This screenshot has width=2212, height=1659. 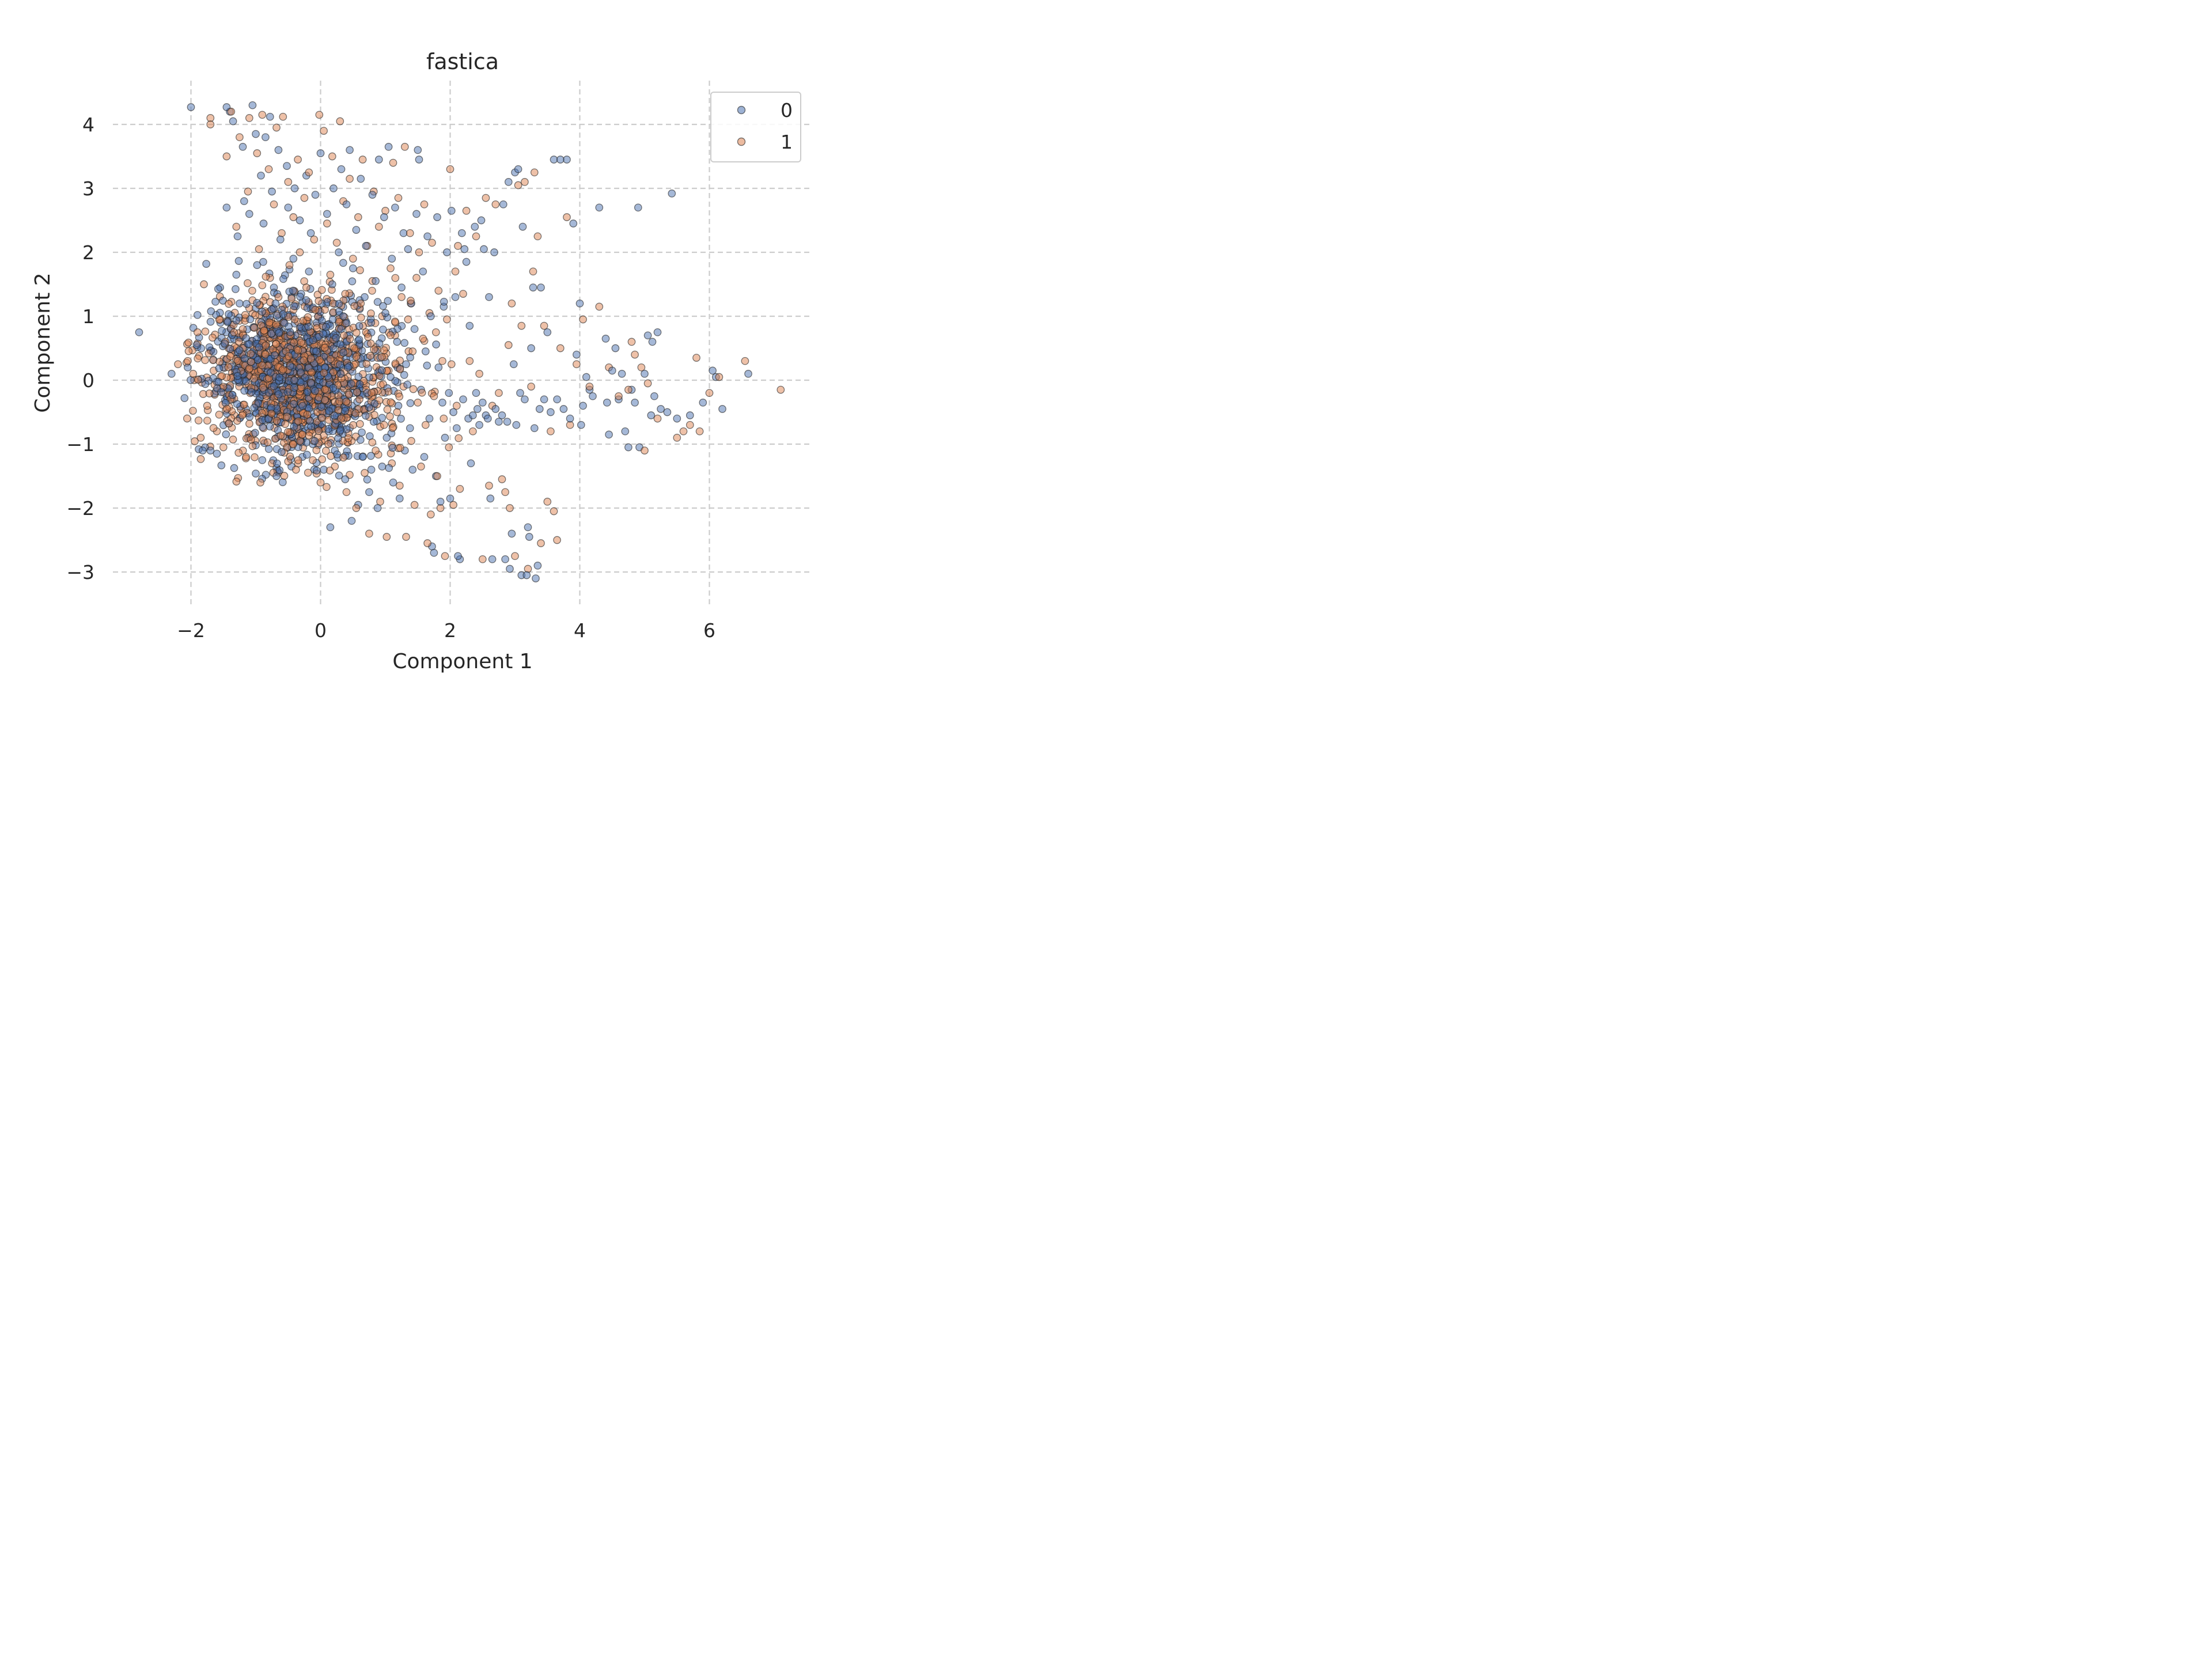 What do you see at coordinates (191, 630) in the screenshot?
I see `x-tick-label: −2` at bounding box center [191, 630].